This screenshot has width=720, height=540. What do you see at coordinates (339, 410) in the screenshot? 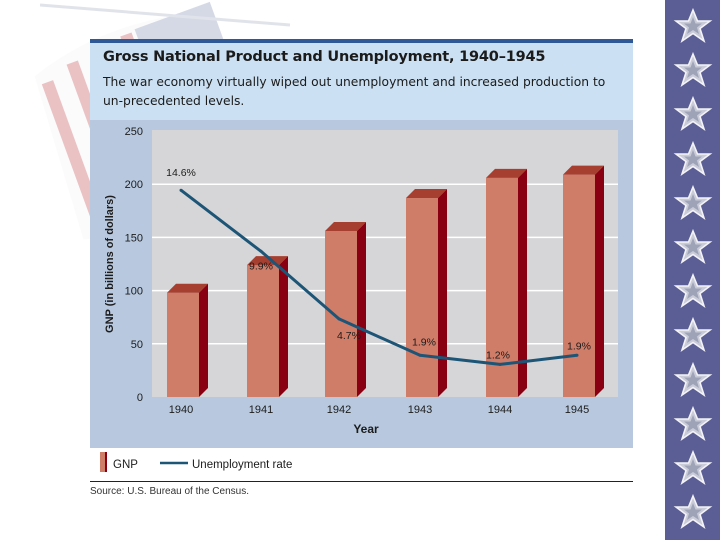
I see `x-tick-label: 1942` at bounding box center [339, 410].